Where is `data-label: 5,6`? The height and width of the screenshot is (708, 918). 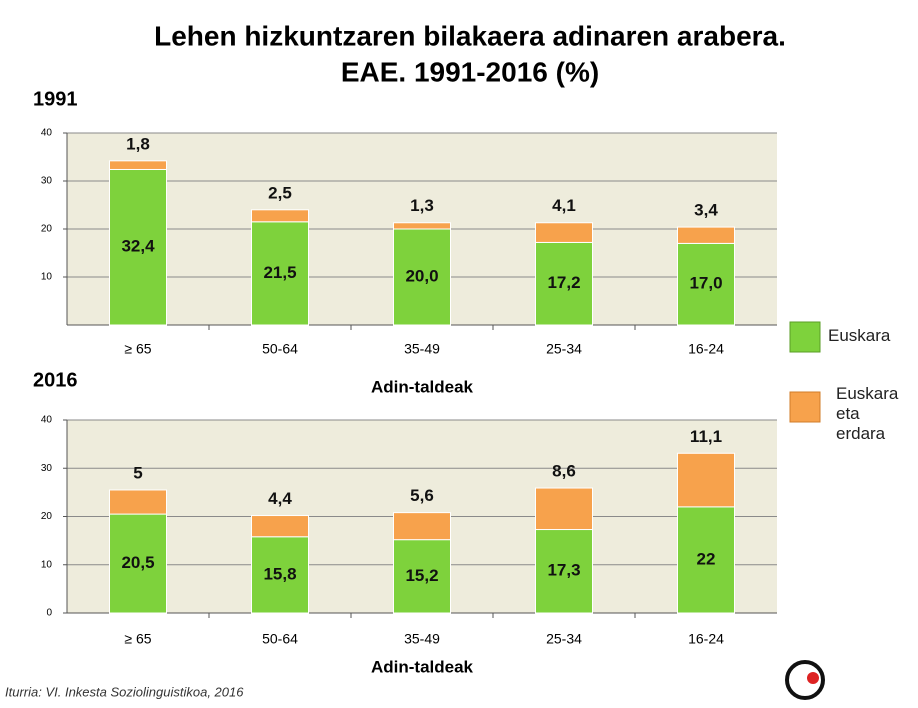 data-label: 5,6 is located at coordinates (422, 495).